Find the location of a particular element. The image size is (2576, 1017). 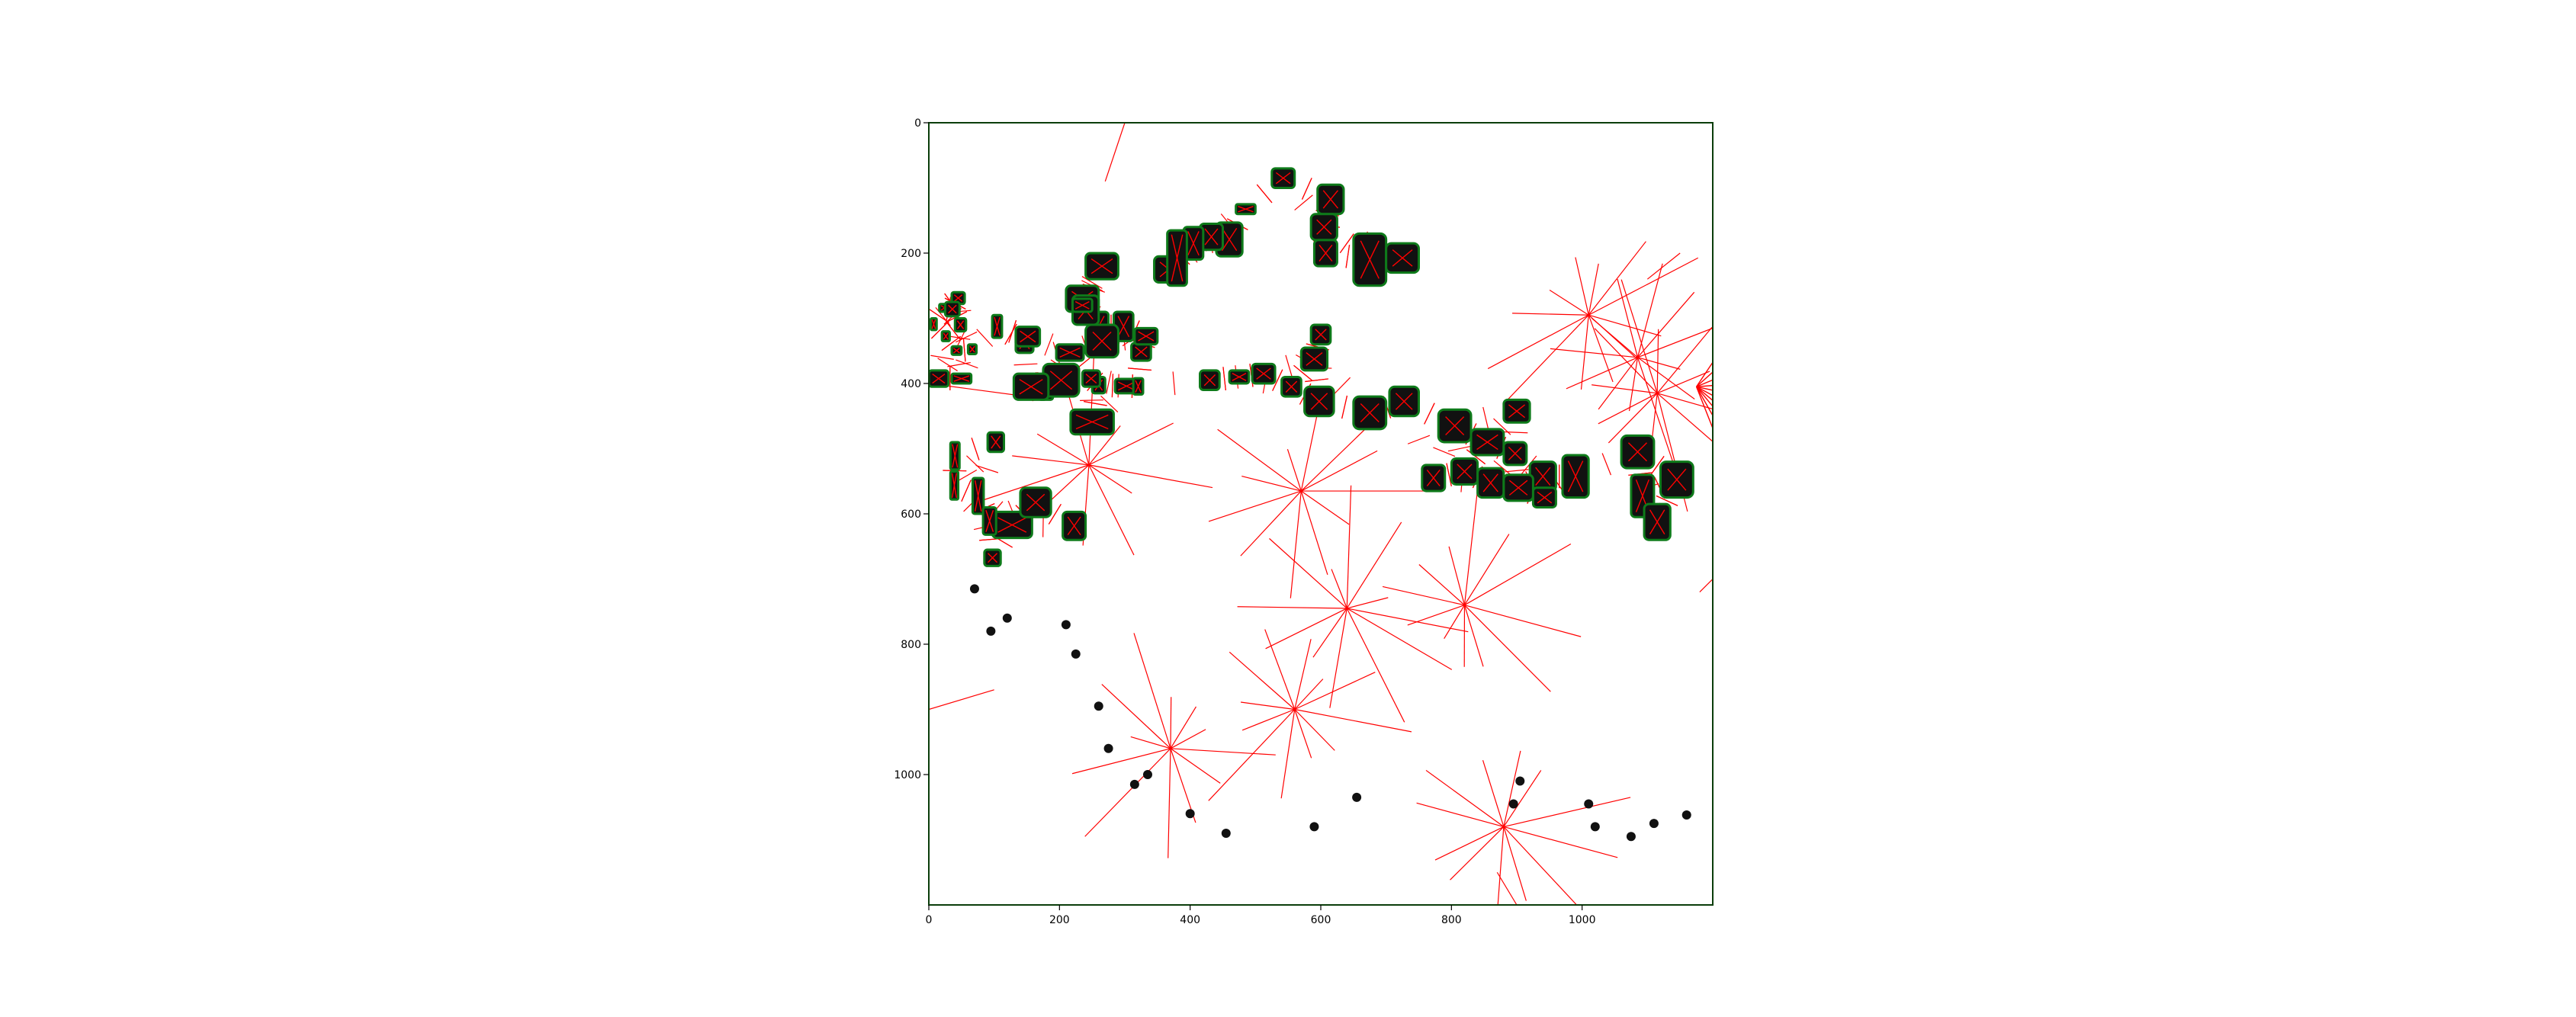

x-tick-label: 1000 is located at coordinates (1582, 920).